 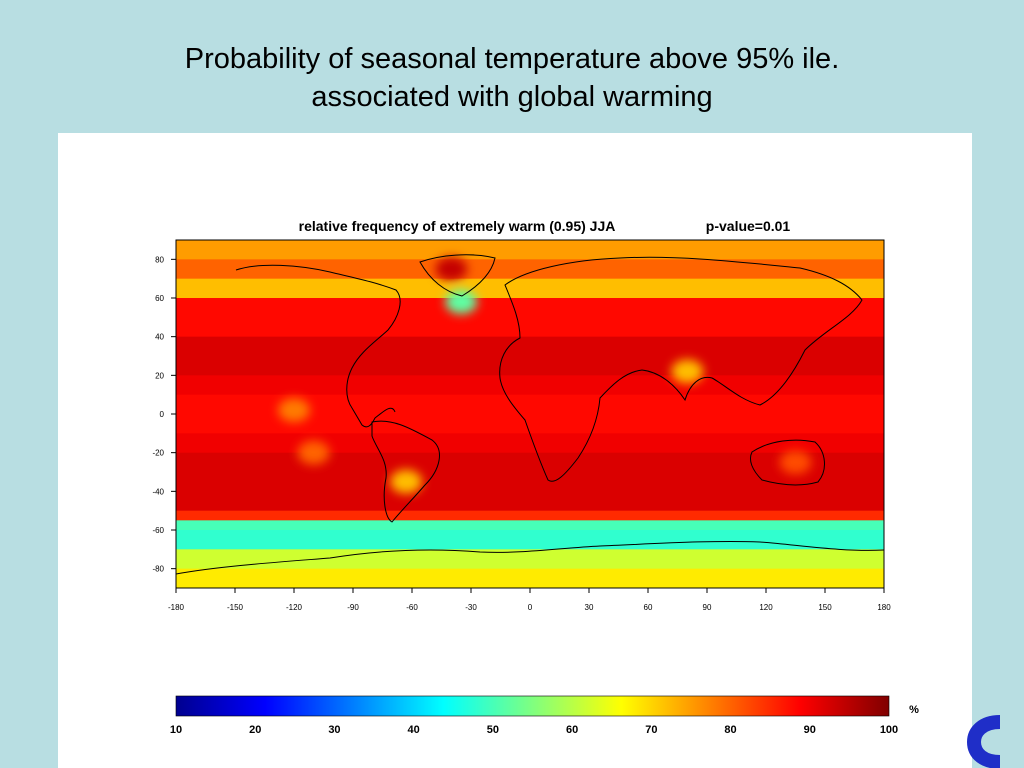 I want to click on x-tick-label: 180, so click(x=884, y=607).